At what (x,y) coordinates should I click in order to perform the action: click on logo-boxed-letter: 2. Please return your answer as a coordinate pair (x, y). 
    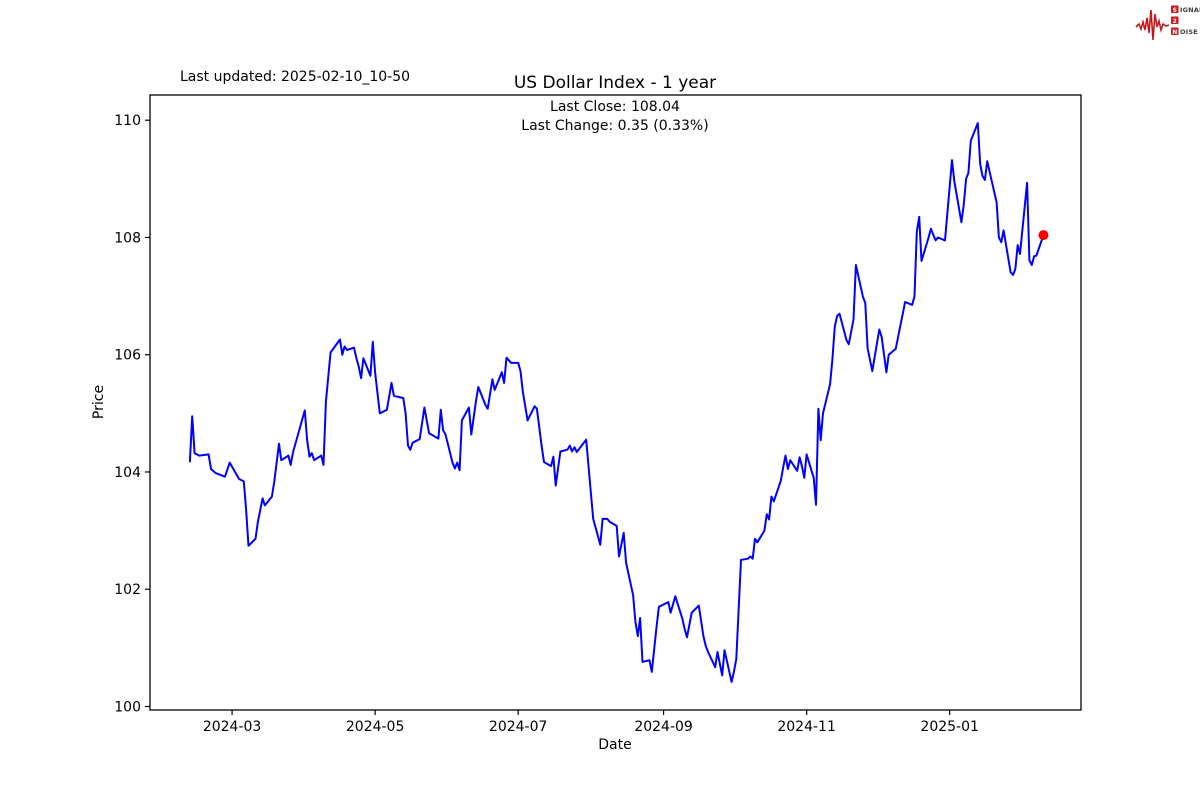
    Looking at the image, I should click on (1175, 21).